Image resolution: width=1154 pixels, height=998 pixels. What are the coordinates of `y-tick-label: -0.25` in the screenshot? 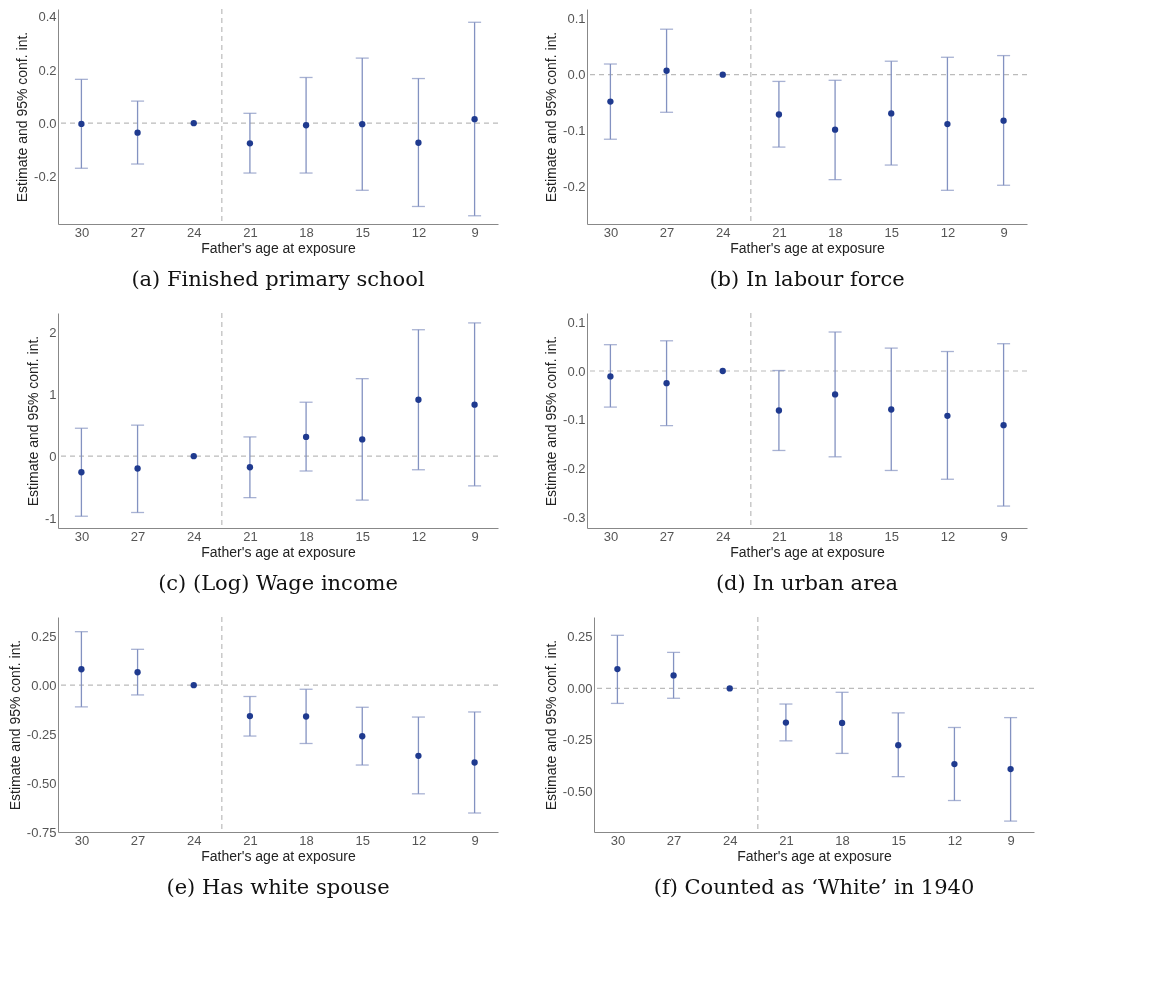 It's located at (577, 740).